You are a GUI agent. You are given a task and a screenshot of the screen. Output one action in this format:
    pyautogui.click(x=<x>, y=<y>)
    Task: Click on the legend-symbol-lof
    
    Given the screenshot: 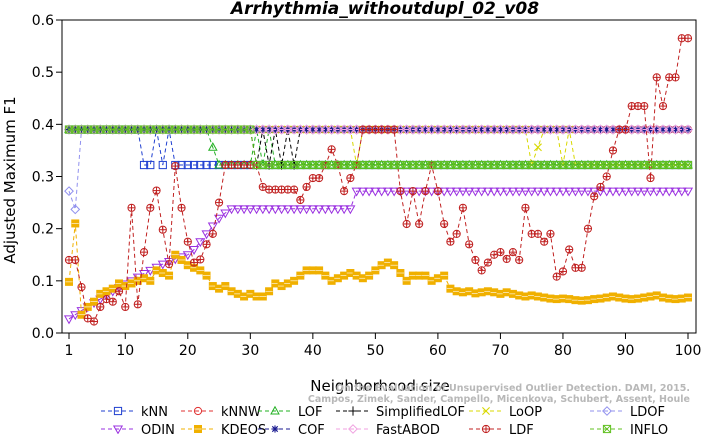 What is the action you would take?
    pyautogui.click(x=275, y=410)
    